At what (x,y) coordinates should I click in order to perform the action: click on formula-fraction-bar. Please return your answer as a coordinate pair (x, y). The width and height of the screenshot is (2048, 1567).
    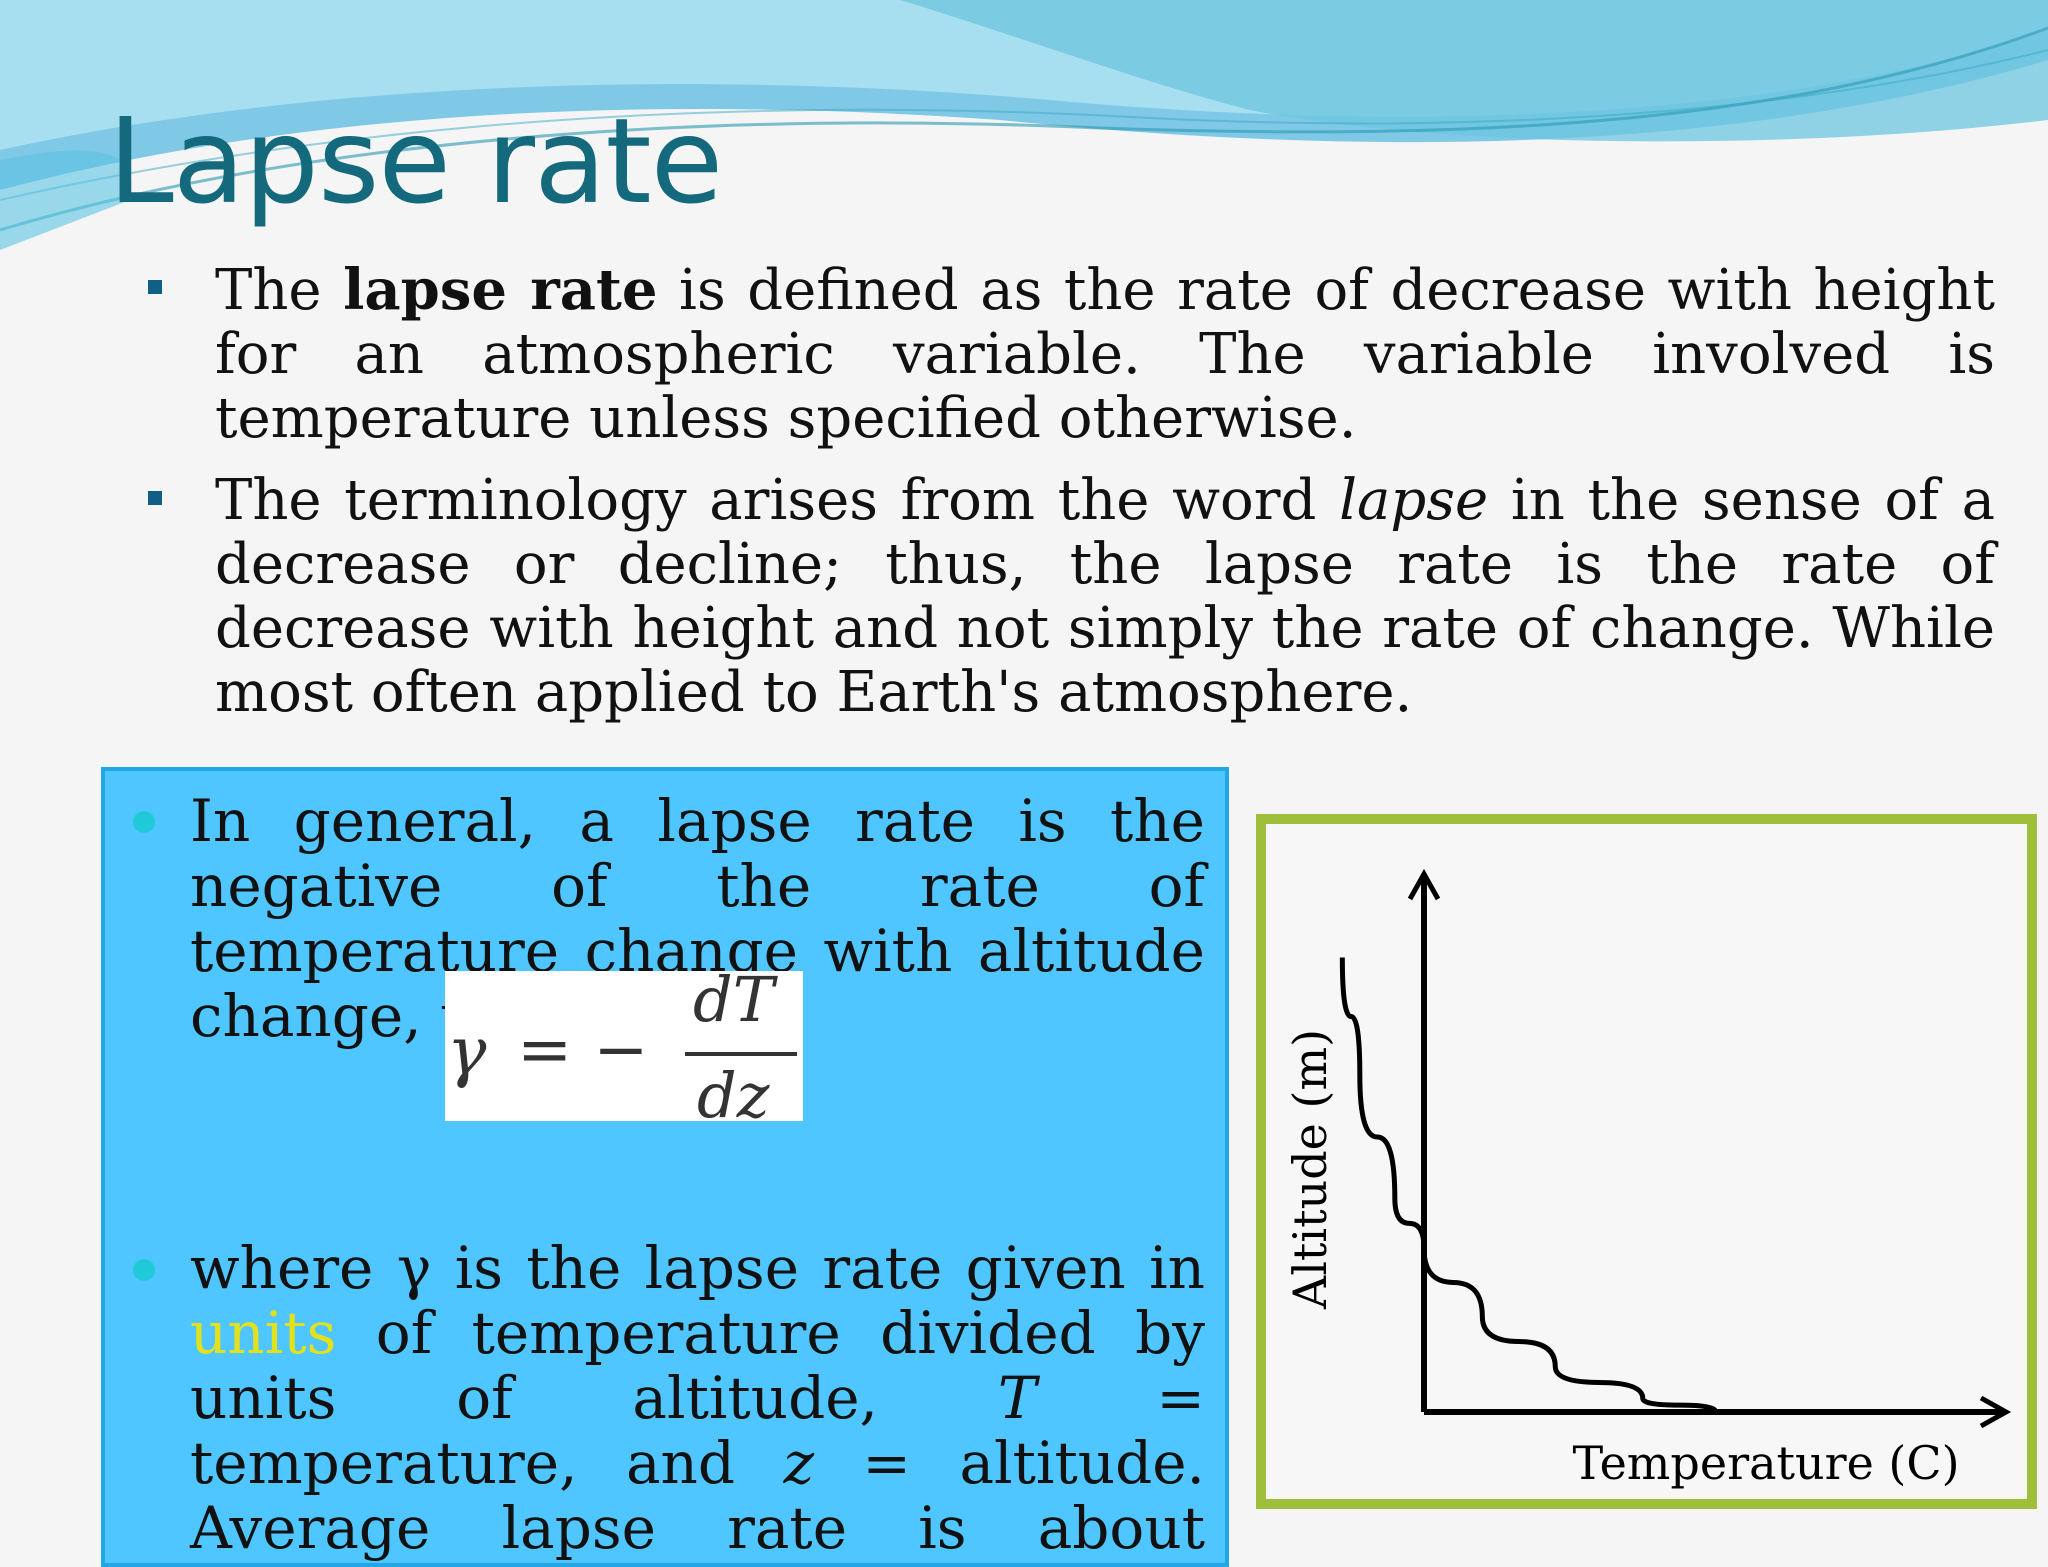
    Looking at the image, I should click on (741, 1054).